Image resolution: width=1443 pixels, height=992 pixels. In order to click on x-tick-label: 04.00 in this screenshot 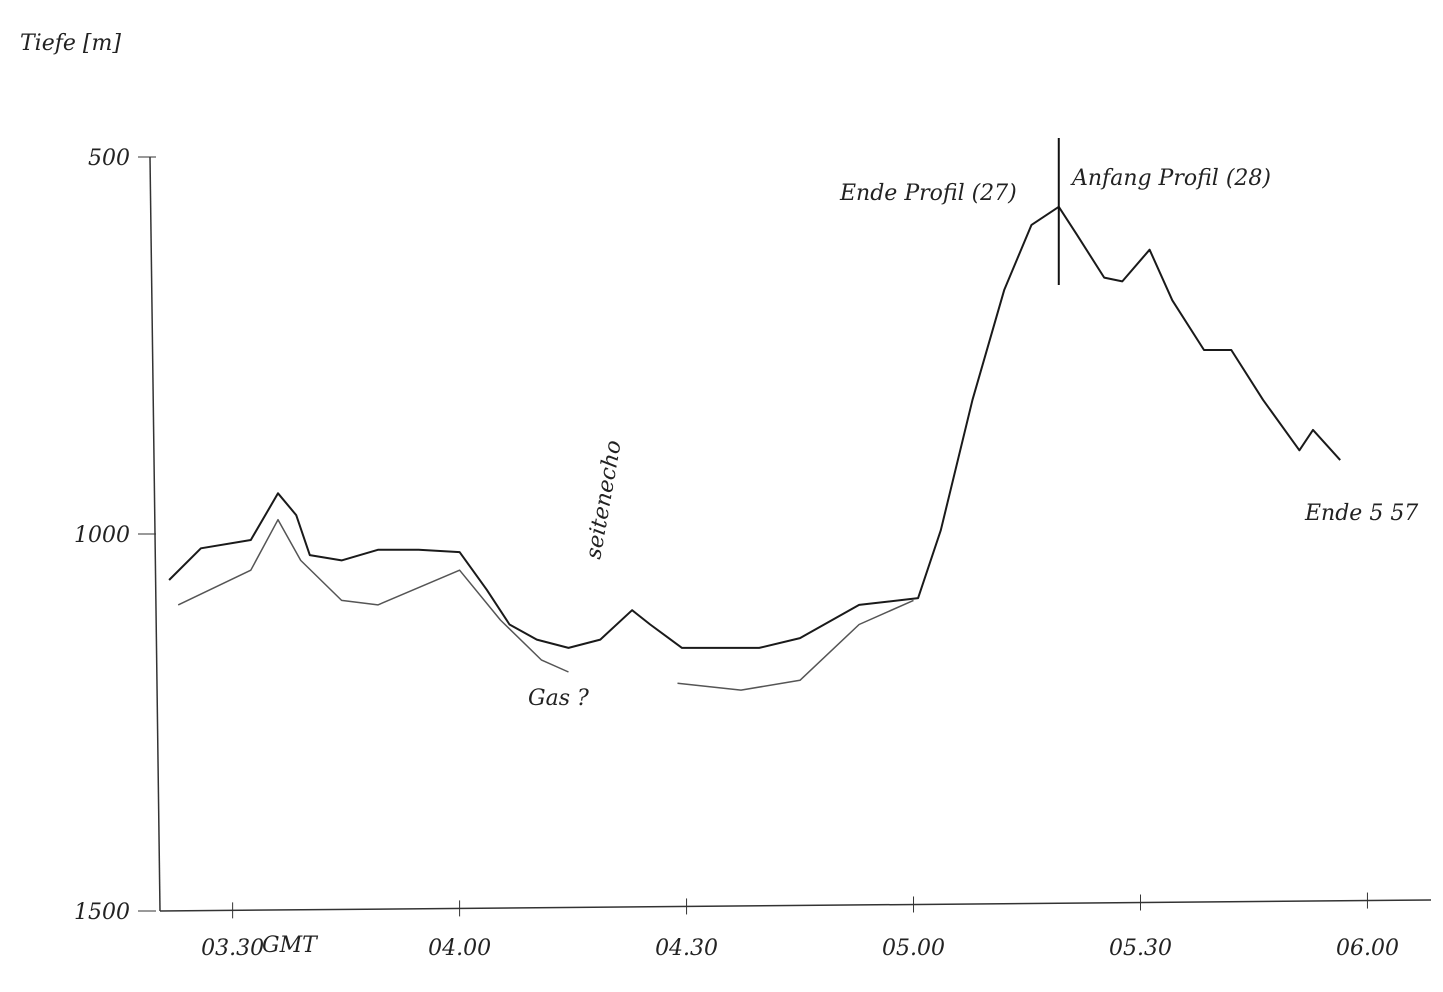, I will do `click(459, 948)`.